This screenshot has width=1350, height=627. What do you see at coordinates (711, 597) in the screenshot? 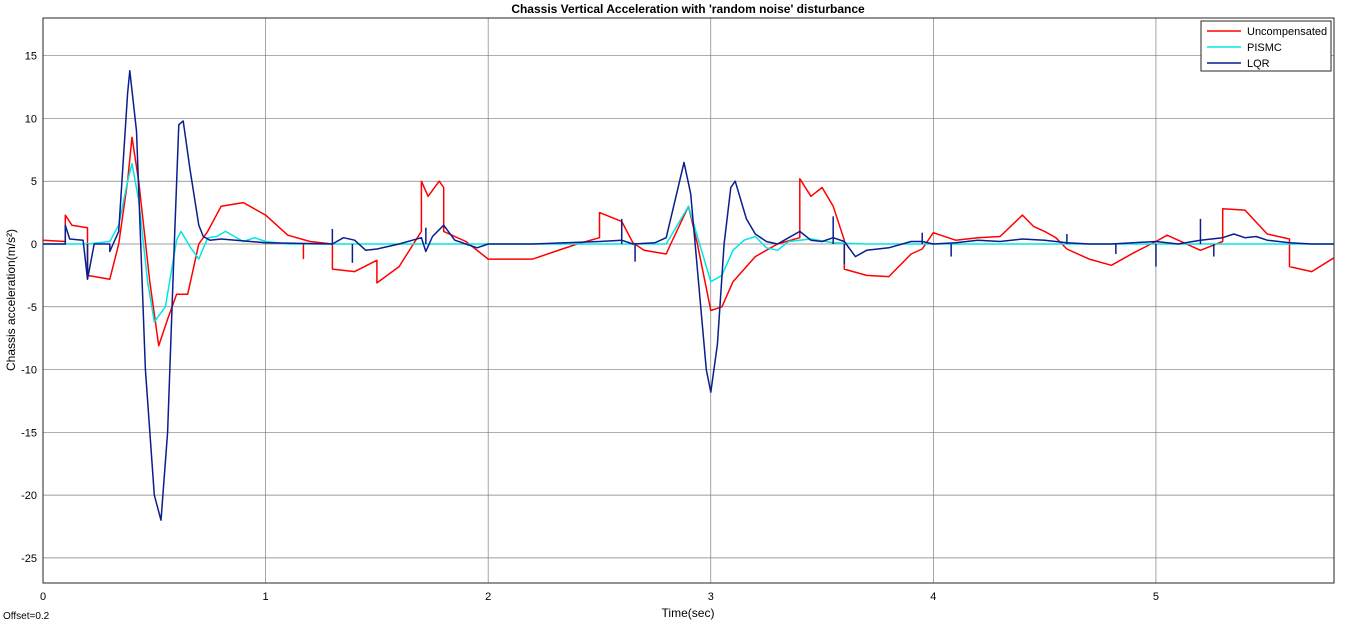
I see `x-tick-label: 3` at bounding box center [711, 597].